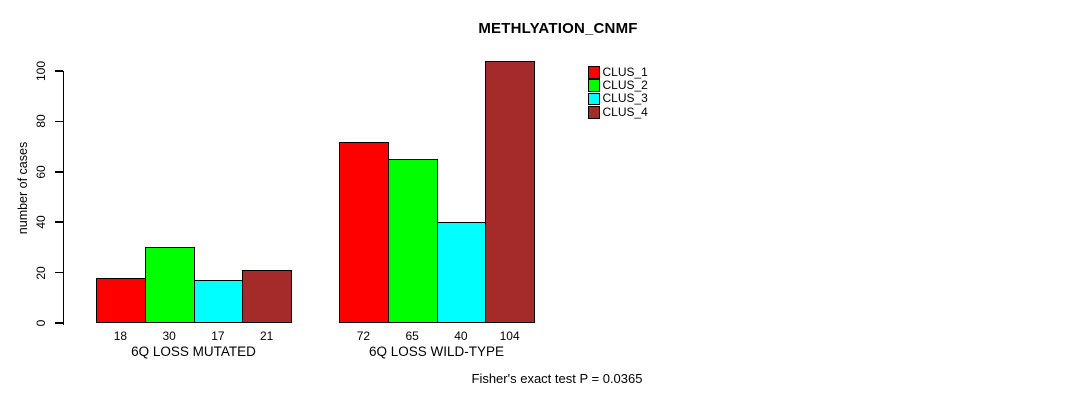  I want to click on bar-clus_3-group1, so click(218, 301).